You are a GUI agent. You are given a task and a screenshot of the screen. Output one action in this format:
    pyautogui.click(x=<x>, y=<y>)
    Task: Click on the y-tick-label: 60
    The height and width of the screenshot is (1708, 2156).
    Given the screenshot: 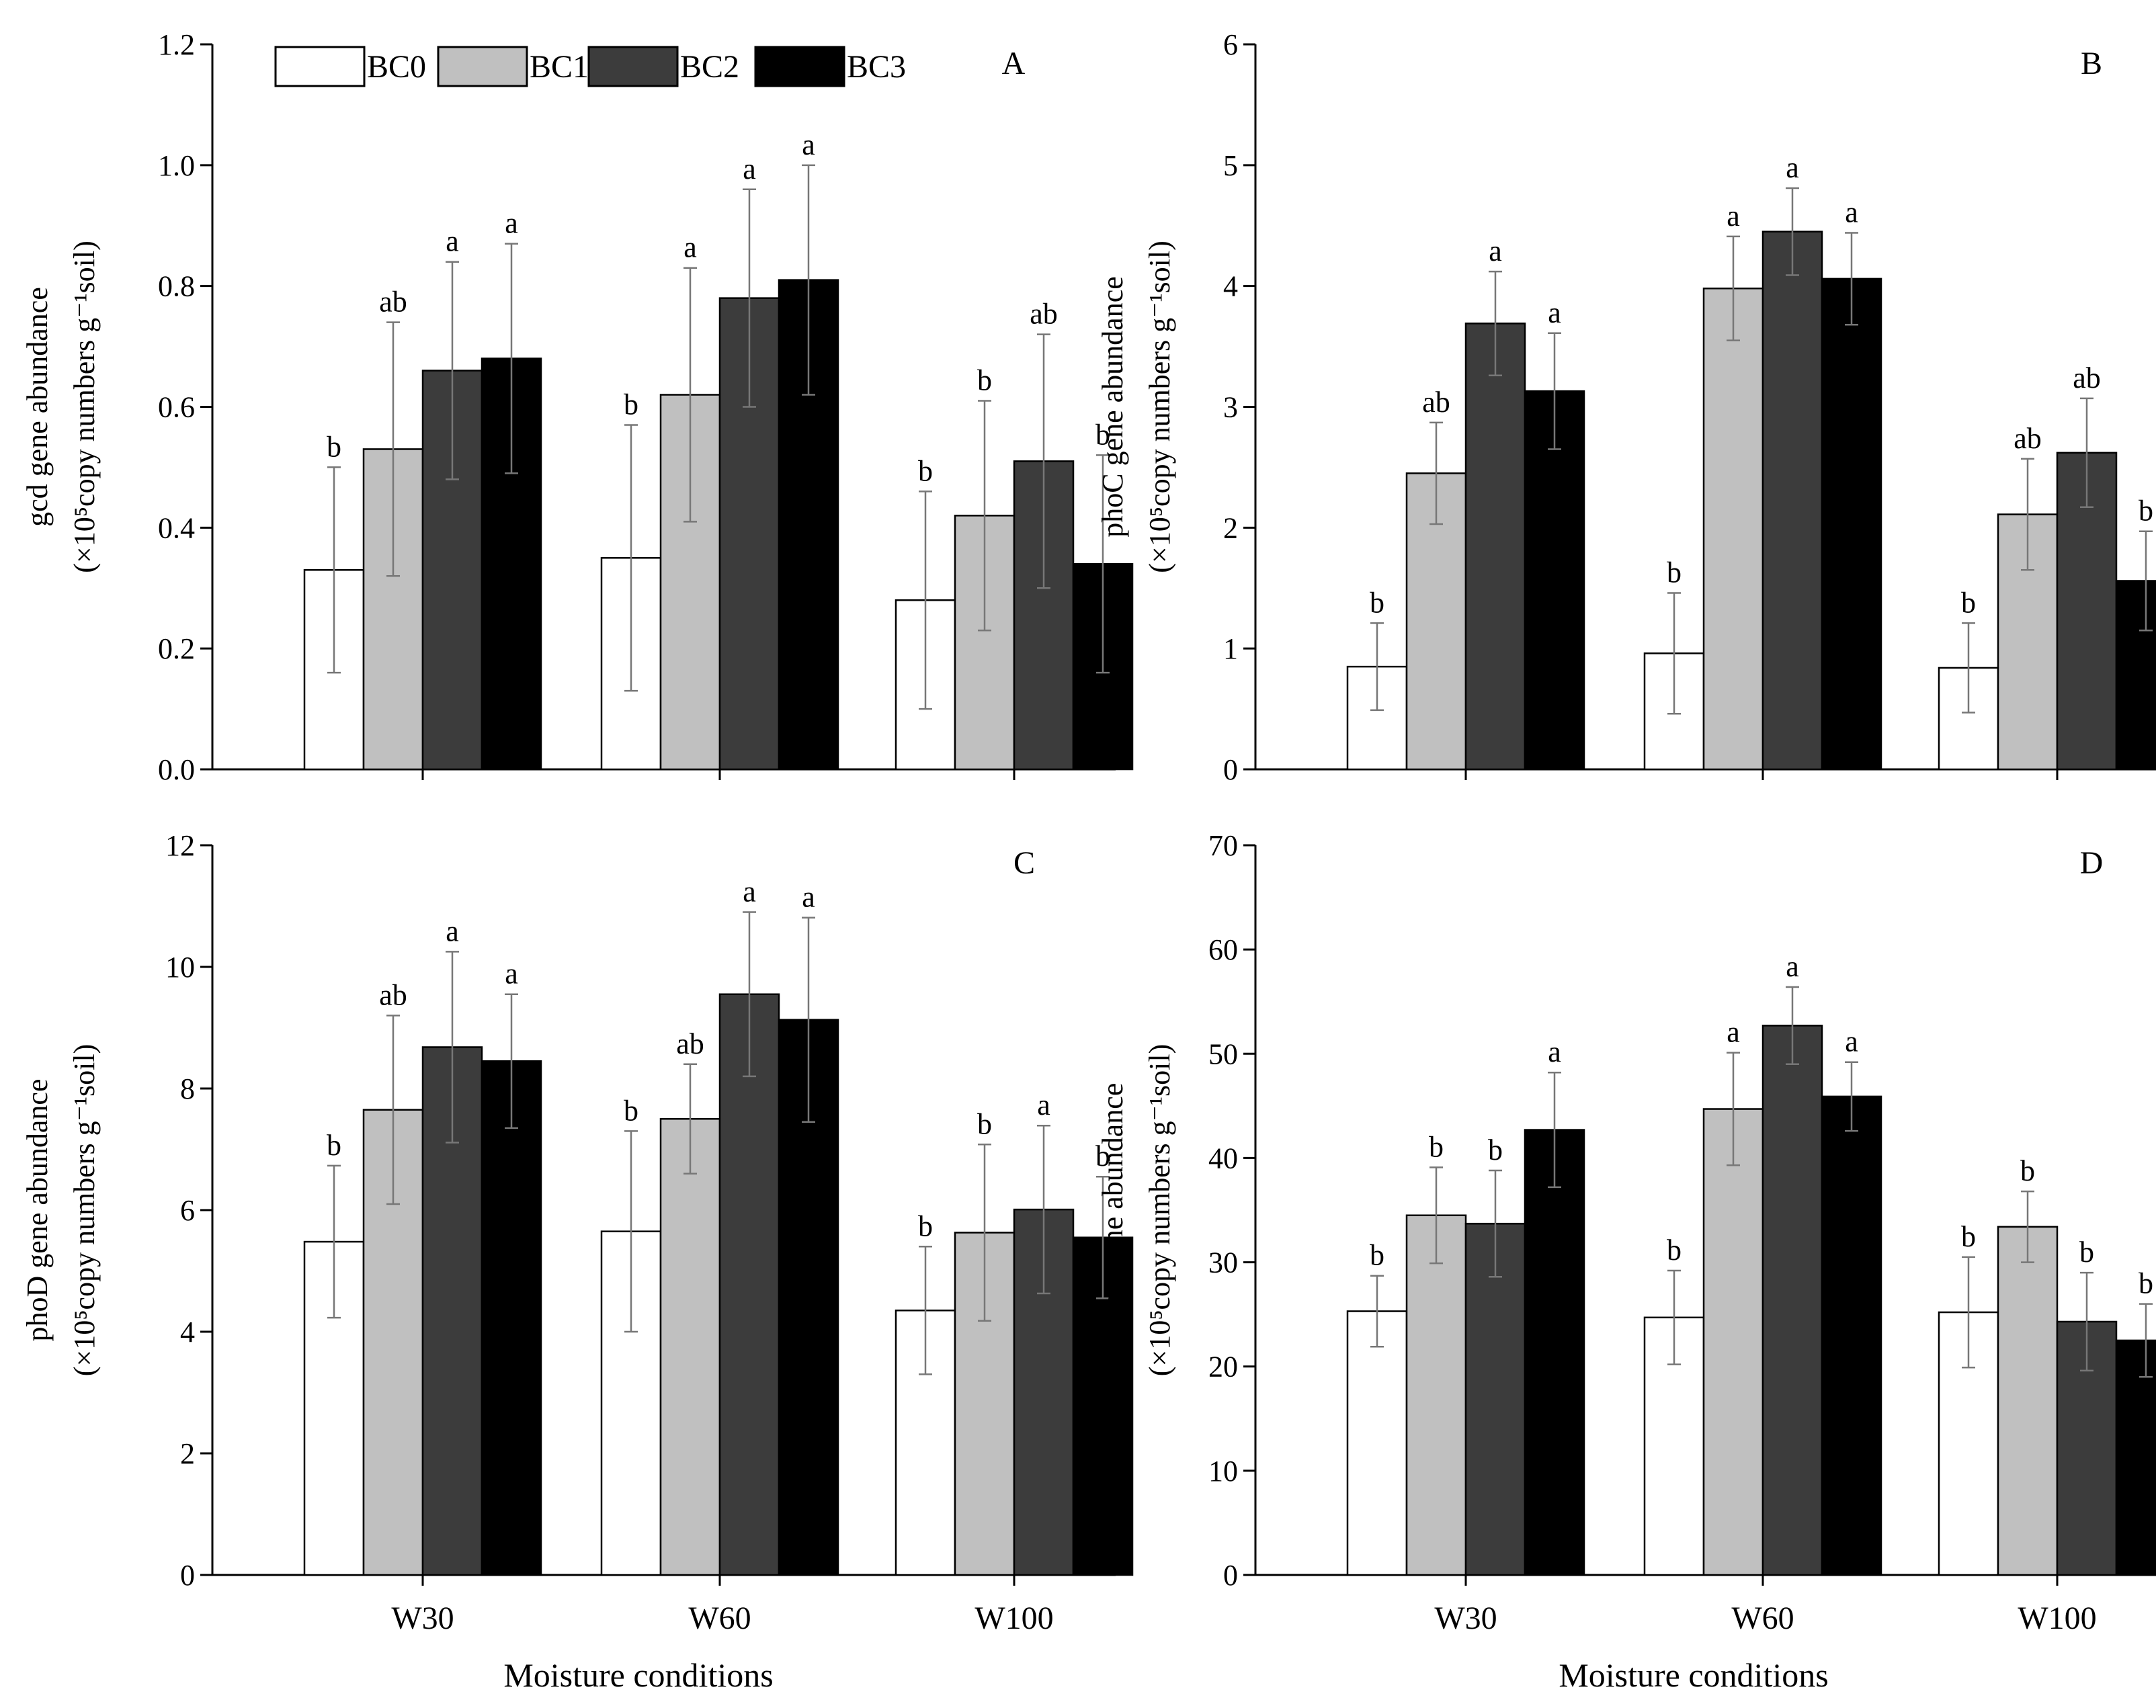 What is the action you would take?
    pyautogui.click(x=1223, y=949)
    